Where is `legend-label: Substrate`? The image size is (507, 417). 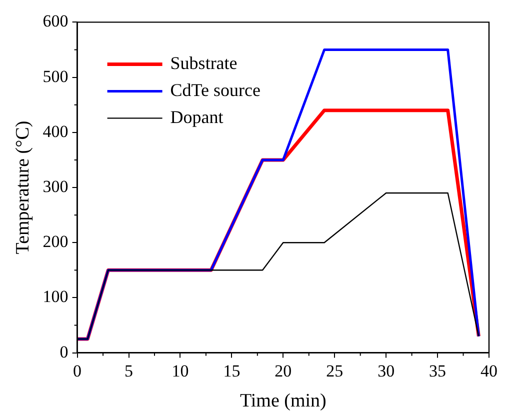
legend-label: Substrate is located at coordinates (204, 62).